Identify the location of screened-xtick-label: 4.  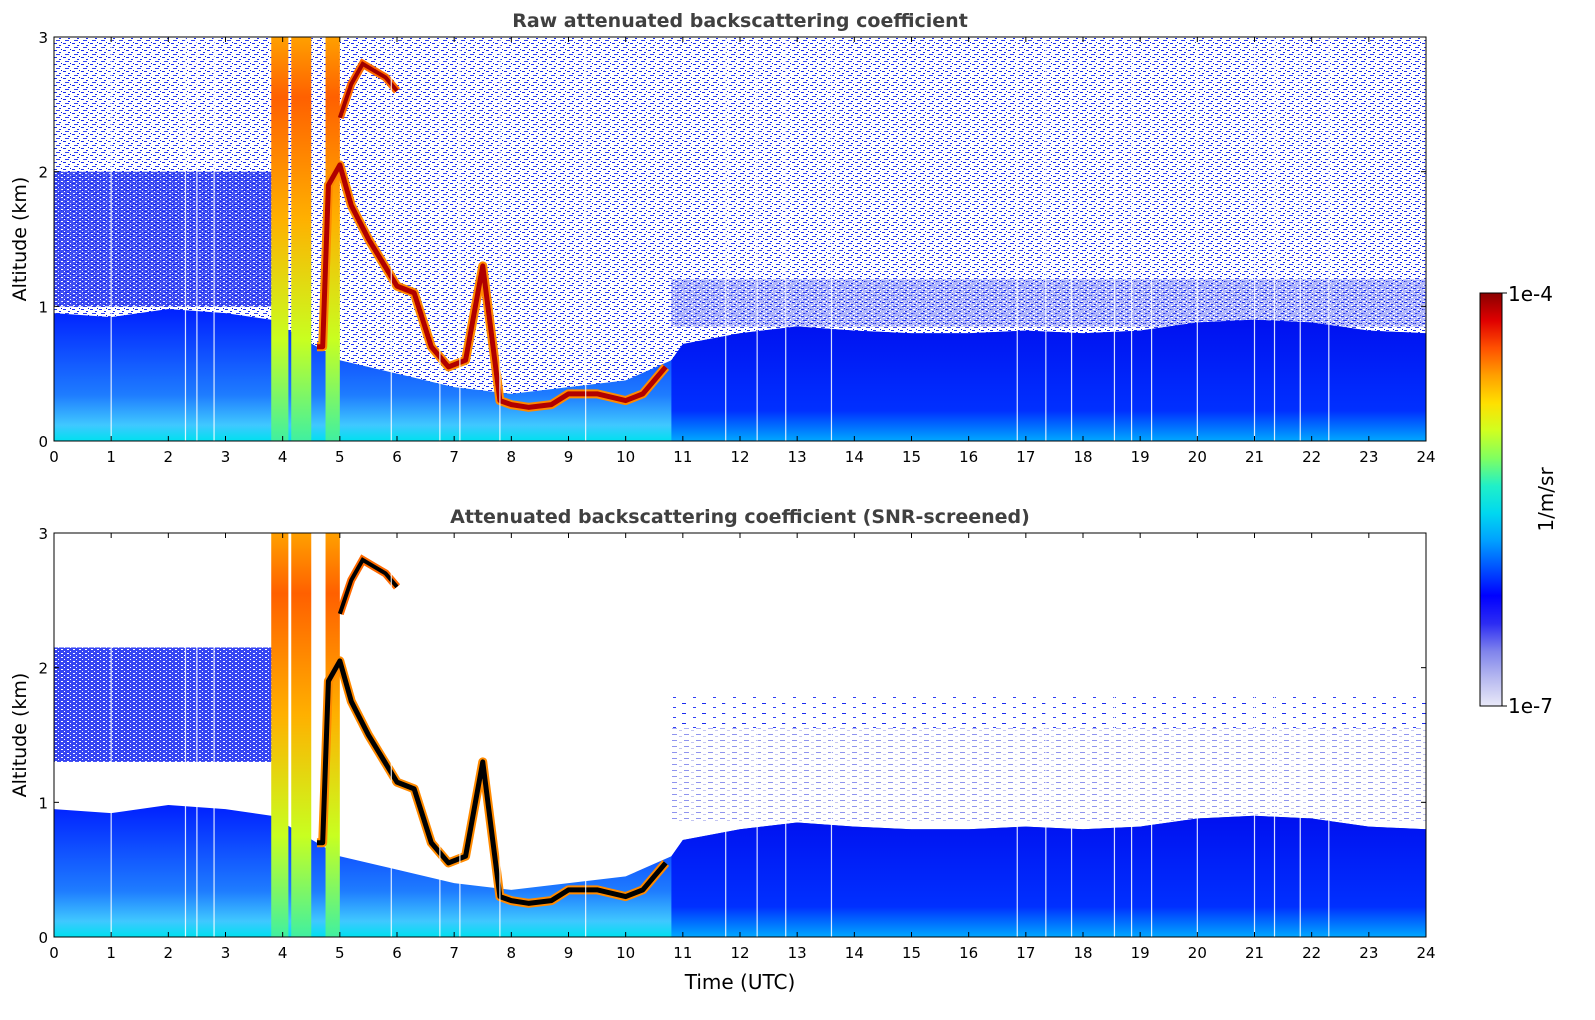
(283, 953).